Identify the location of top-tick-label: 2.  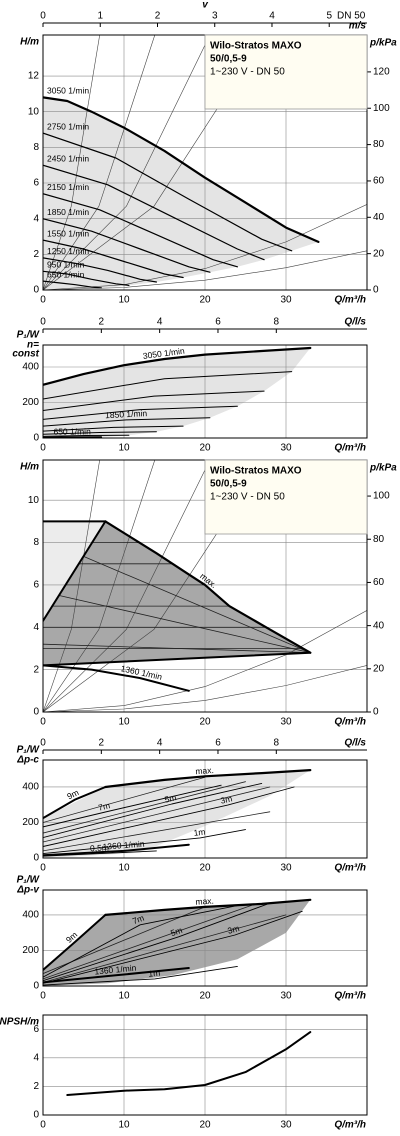
(102, 743).